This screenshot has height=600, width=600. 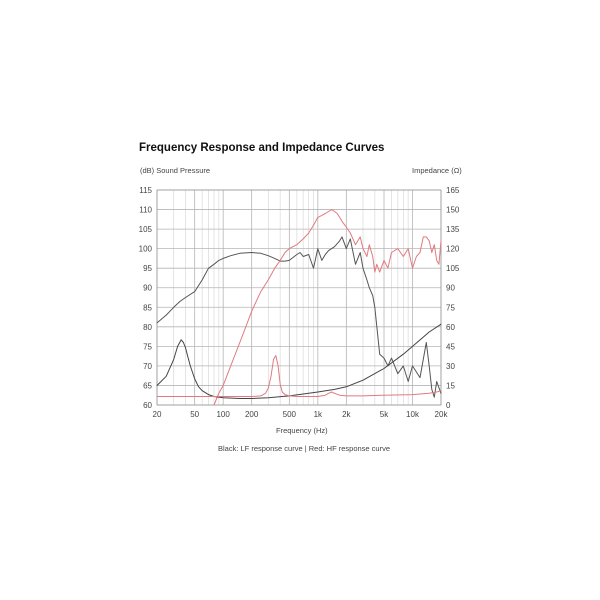 What do you see at coordinates (453, 249) in the screenshot?
I see `y-right-tick-label: 120` at bounding box center [453, 249].